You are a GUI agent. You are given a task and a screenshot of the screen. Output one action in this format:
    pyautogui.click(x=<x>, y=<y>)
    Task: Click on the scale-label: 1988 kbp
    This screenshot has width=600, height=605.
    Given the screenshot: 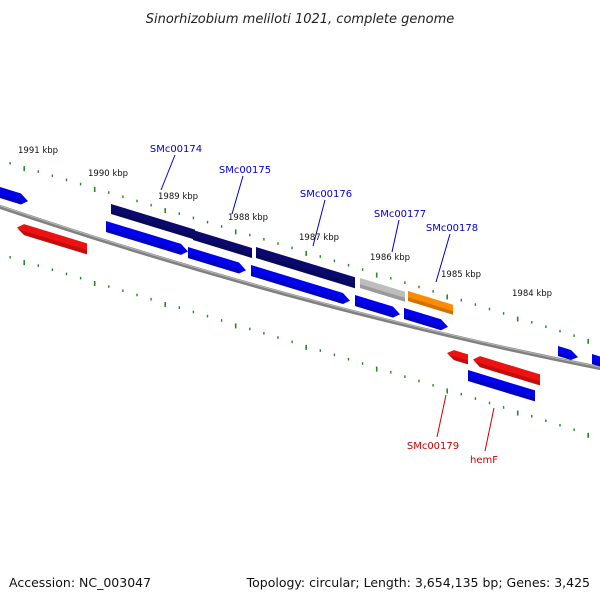 What is the action you would take?
    pyautogui.click(x=248, y=218)
    